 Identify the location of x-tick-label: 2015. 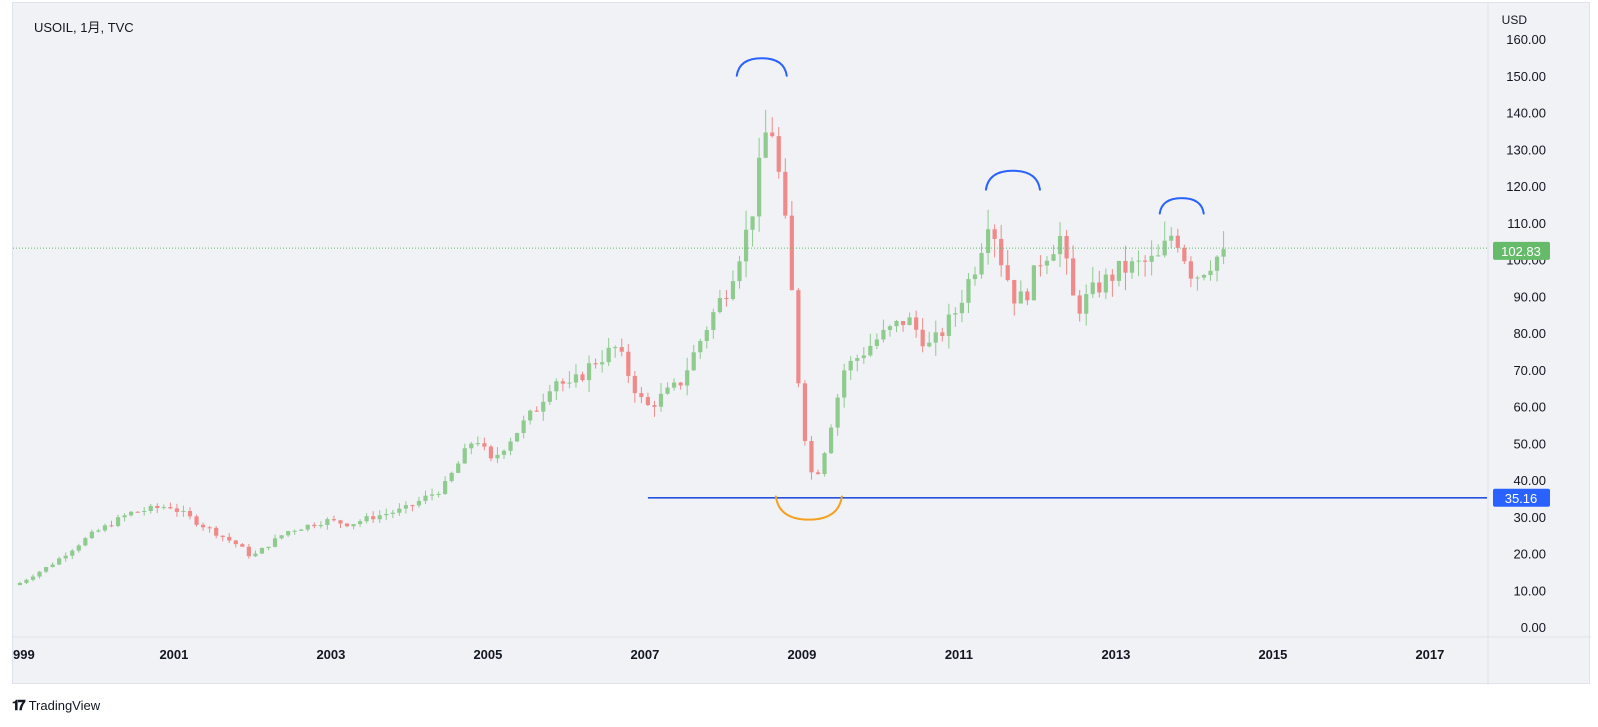
(1272, 654).